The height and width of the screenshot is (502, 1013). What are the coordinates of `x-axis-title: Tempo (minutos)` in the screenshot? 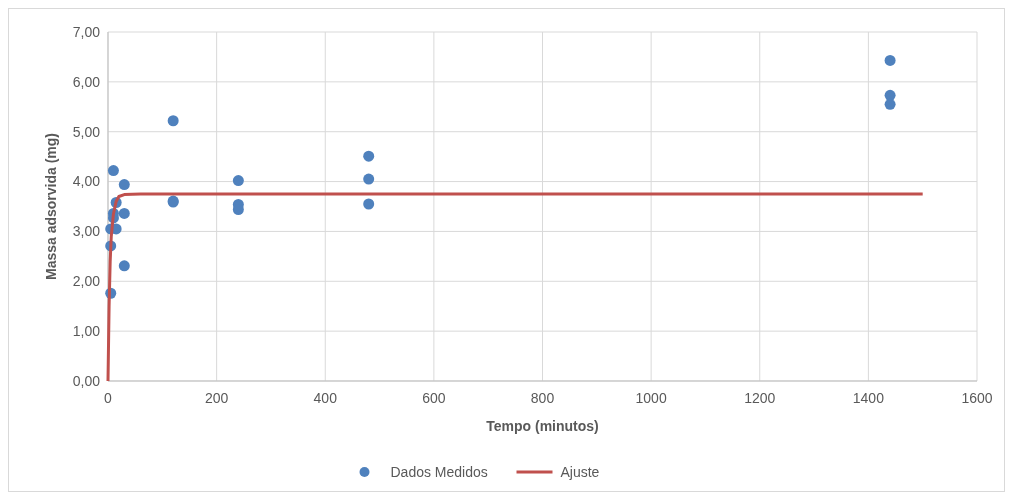 It's located at (542, 426).